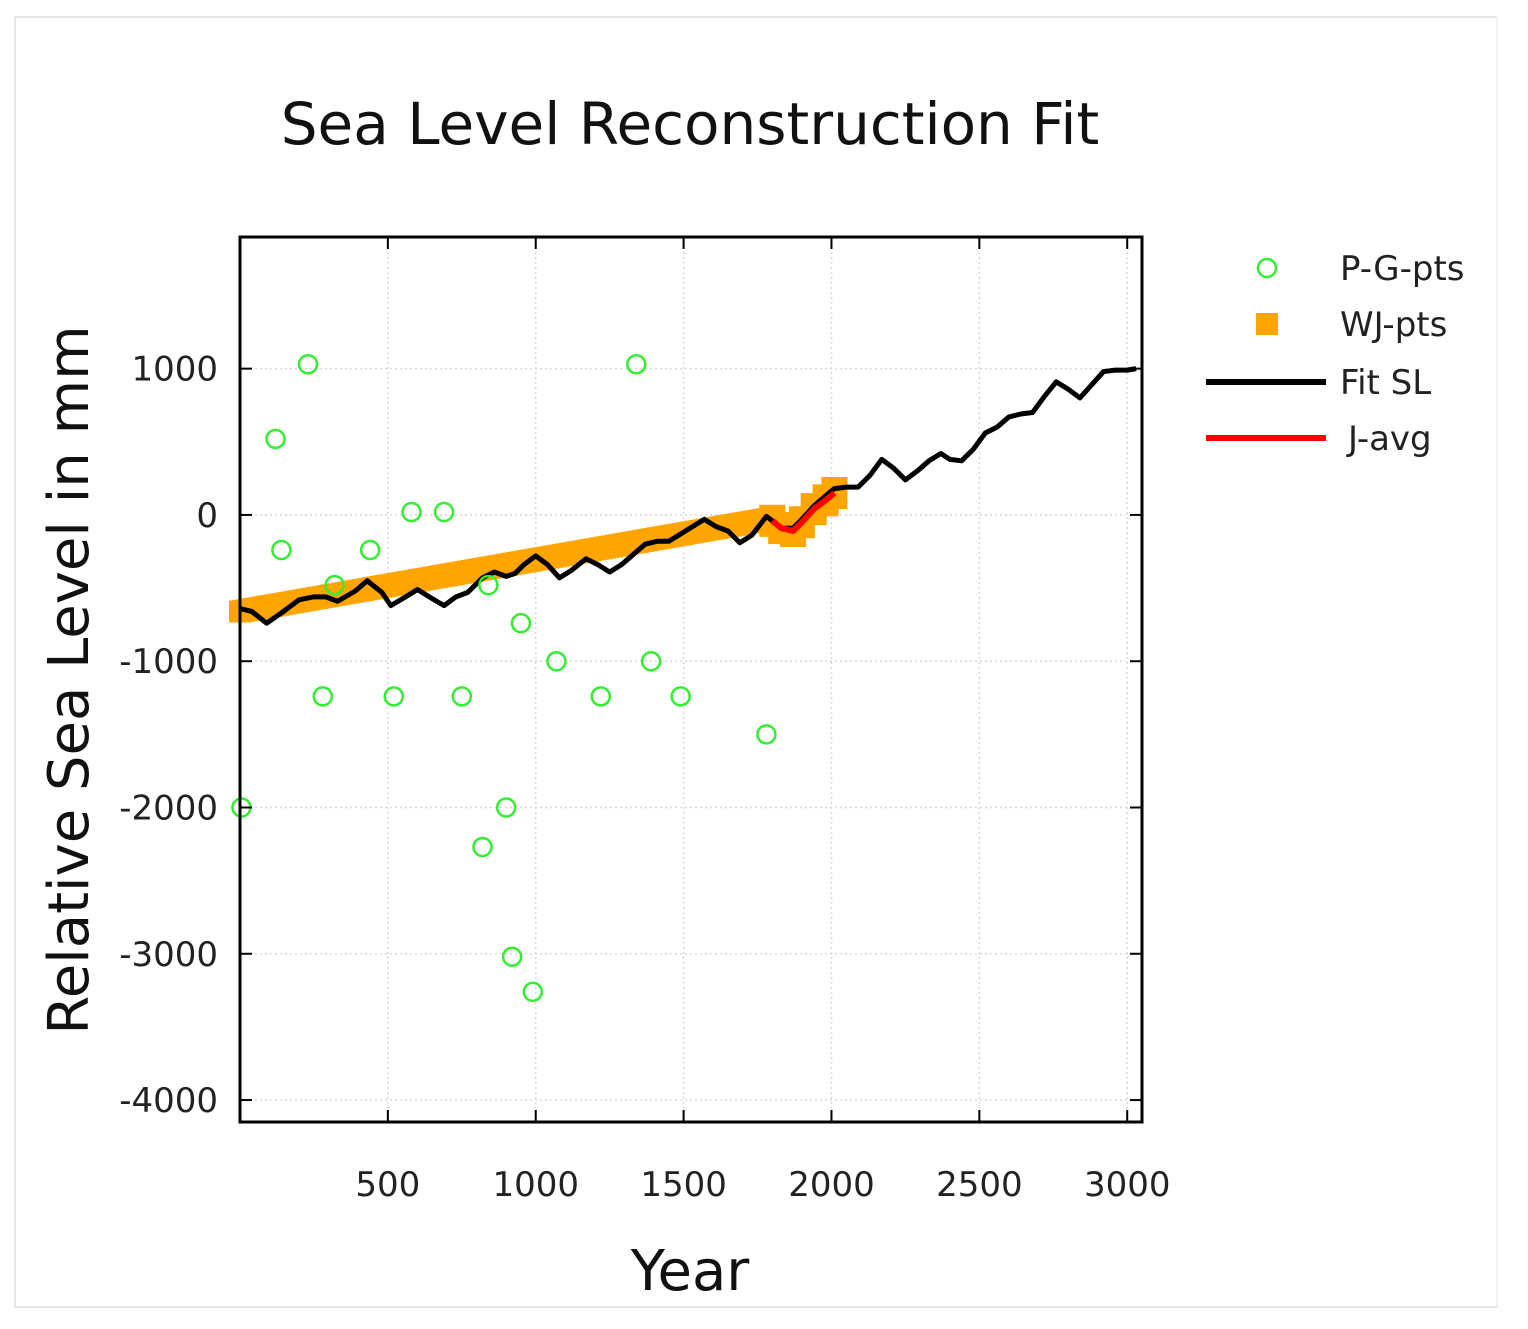 Image resolution: width=1528 pixels, height=1329 pixels. What do you see at coordinates (174, 370) in the screenshot?
I see `y-tick-label: 1000` at bounding box center [174, 370].